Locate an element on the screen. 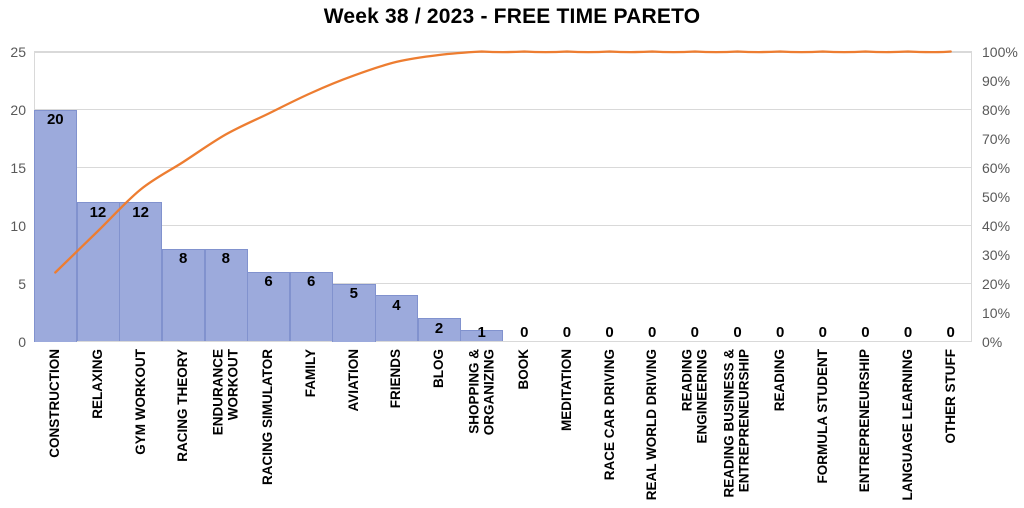 This screenshot has width=1024, height=508. category-label: REAL WORLD DRIVING is located at coordinates (651, 425).